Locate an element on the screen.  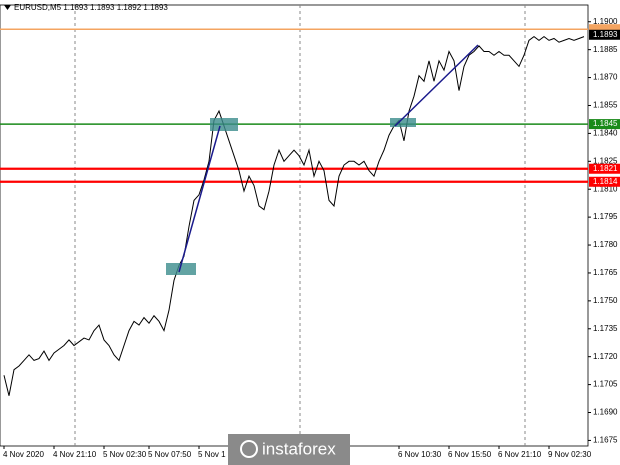
y-tick-label: 1.1675 is located at coordinates (605, 440).